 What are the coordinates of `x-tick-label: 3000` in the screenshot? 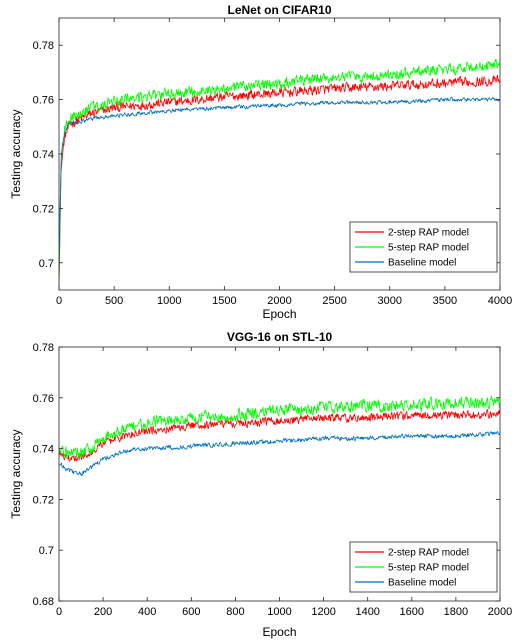 It's located at (390, 301).